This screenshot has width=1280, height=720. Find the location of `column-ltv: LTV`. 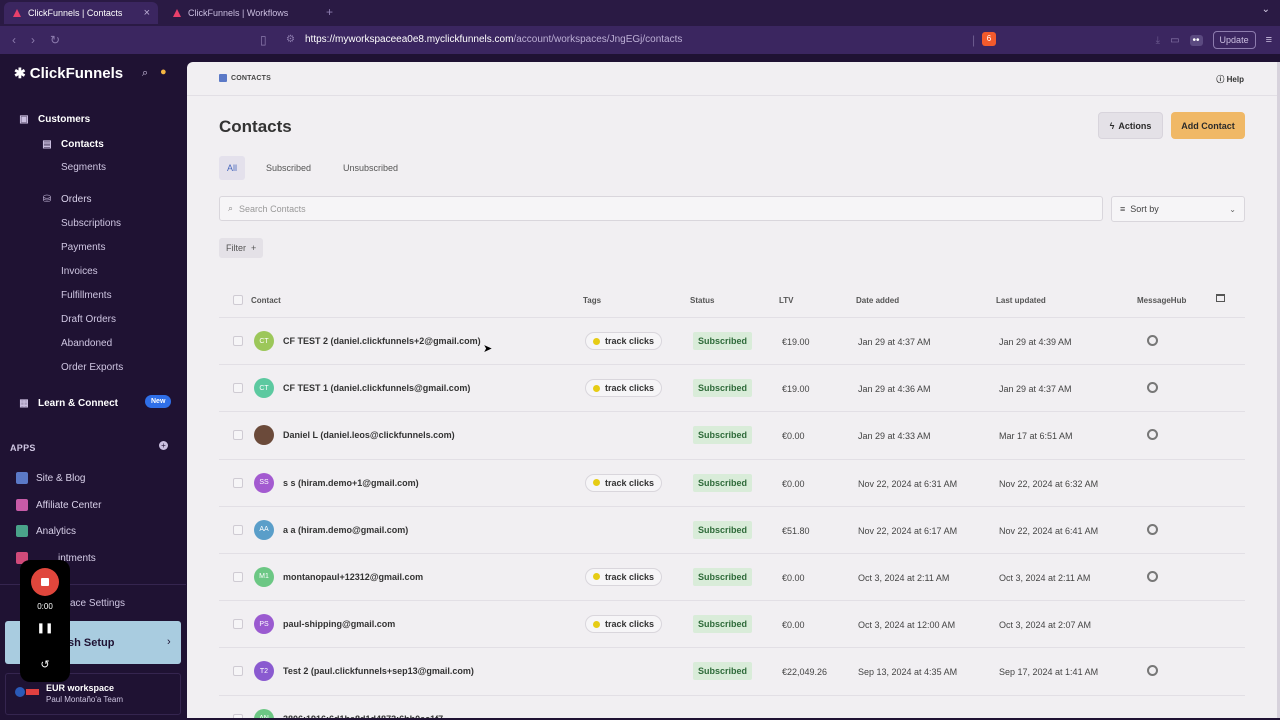

column-ltv: LTV is located at coordinates (786, 300).